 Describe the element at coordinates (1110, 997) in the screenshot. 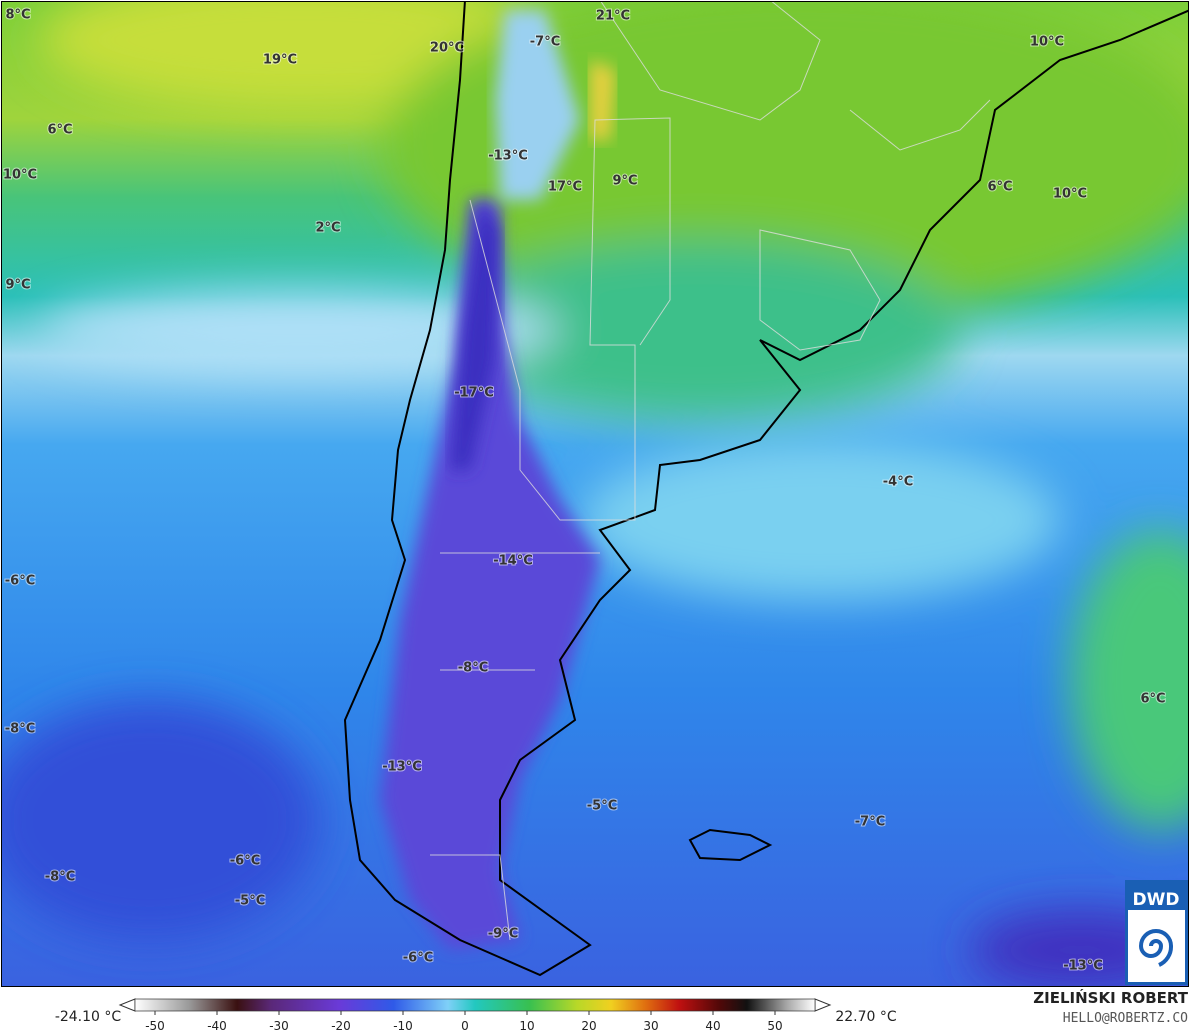

I see `credit-name: ZIELIŃSKI ROBERT` at that location.